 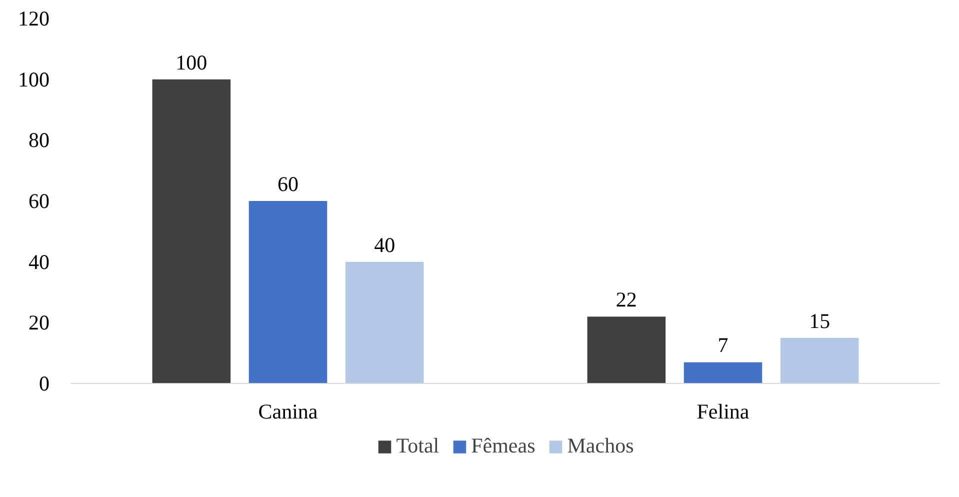 I want to click on y-tick-label: 120, so click(x=34, y=18).